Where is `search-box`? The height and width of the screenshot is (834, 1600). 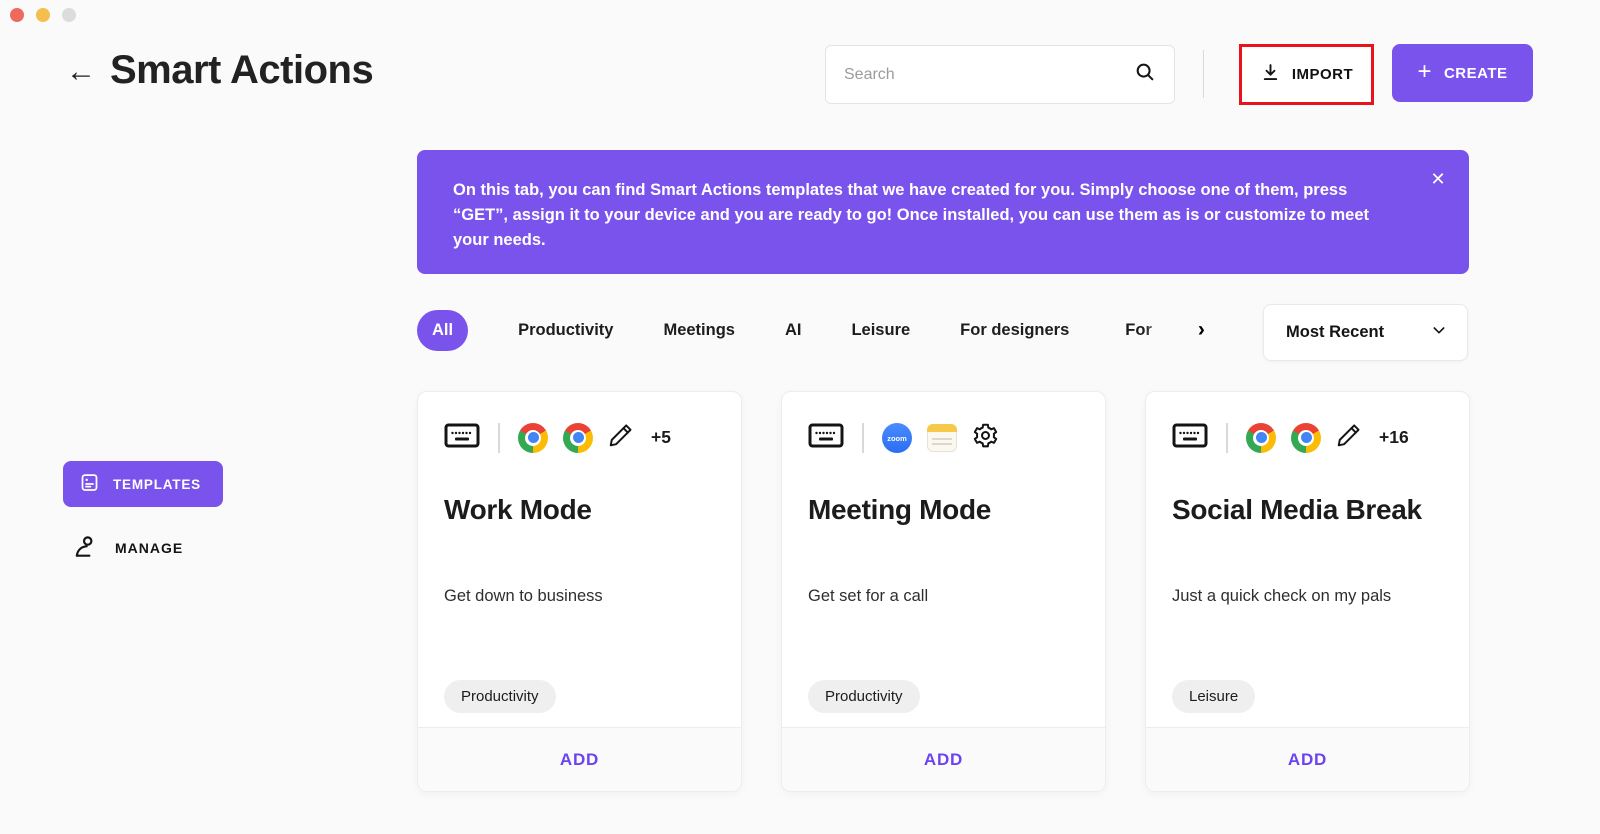 search-box is located at coordinates (1000, 74).